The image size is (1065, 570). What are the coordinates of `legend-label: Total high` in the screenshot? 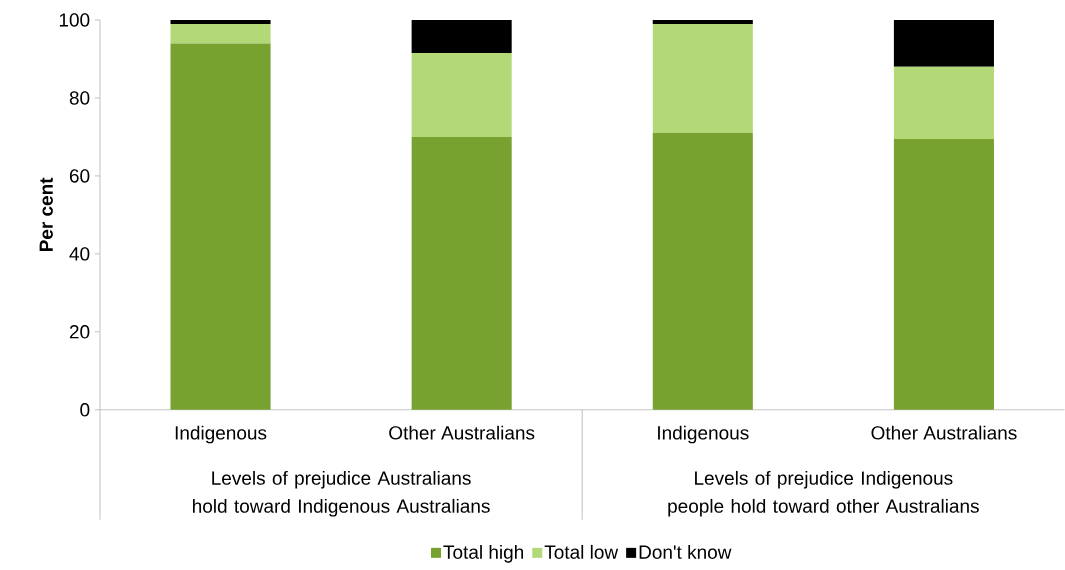 It's located at (483, 554).